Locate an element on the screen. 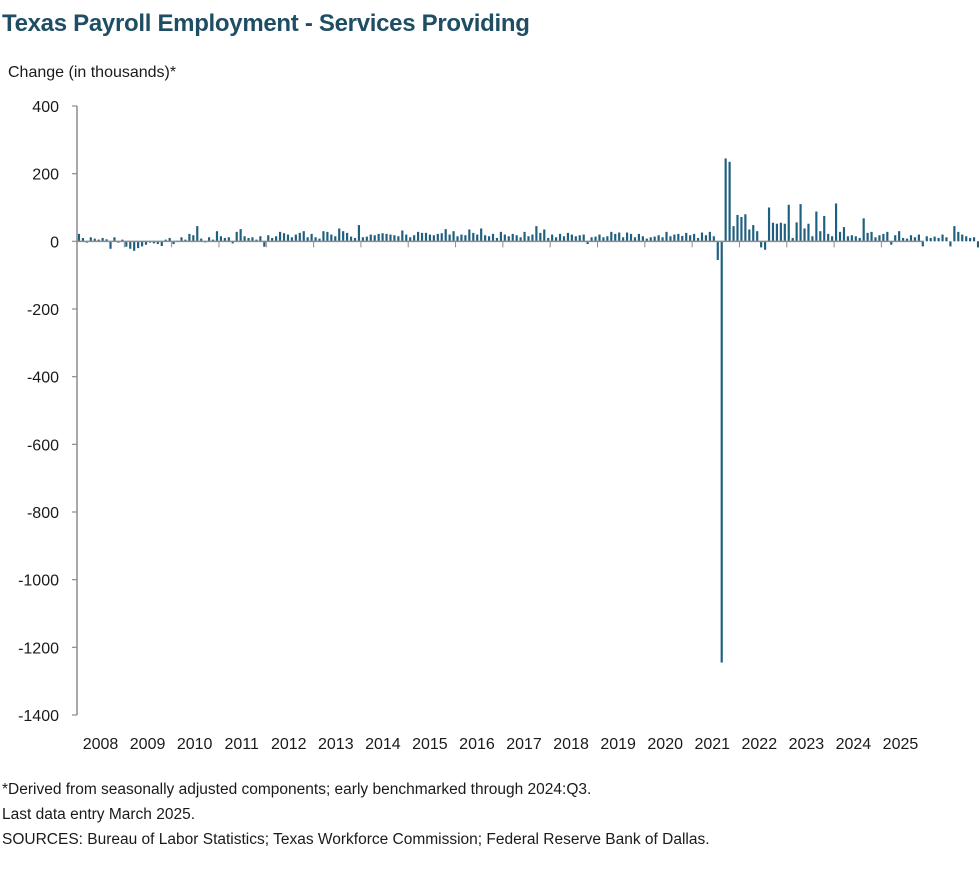 This screenshot has height=878, width=979. y-tick-label: 200 is located at coordinates (45, 175).